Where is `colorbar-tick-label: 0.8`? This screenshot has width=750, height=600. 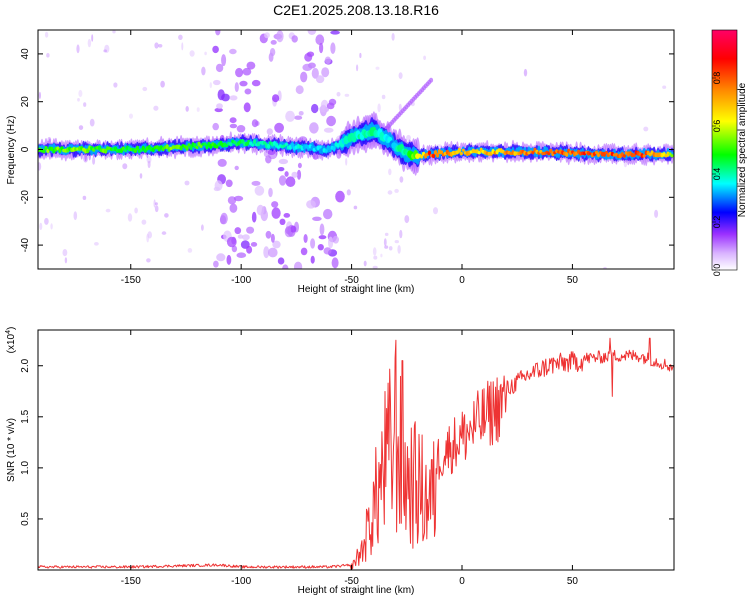
colorbar-tick-label: 0.8 is located at coordinates (717, 78).